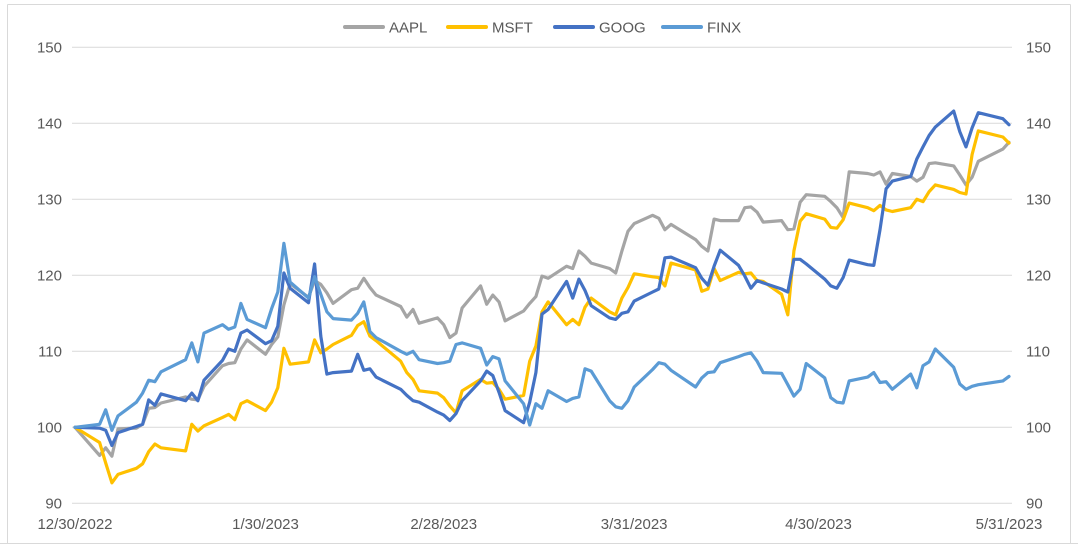 The image size is (1078, 548). I want to click on y-axis-label-right-140: 140, so click(1038, 123).